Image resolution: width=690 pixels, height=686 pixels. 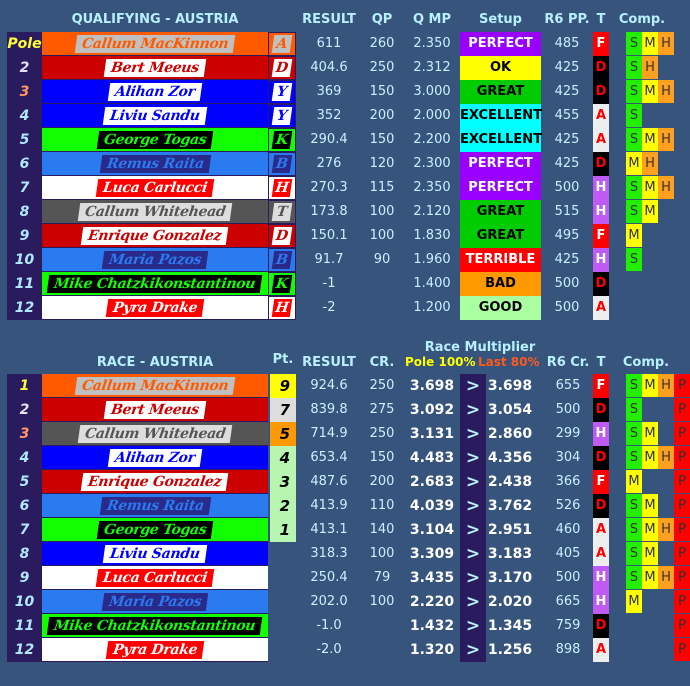 I want to click on team-letter: H, so click(x=282, y=308).